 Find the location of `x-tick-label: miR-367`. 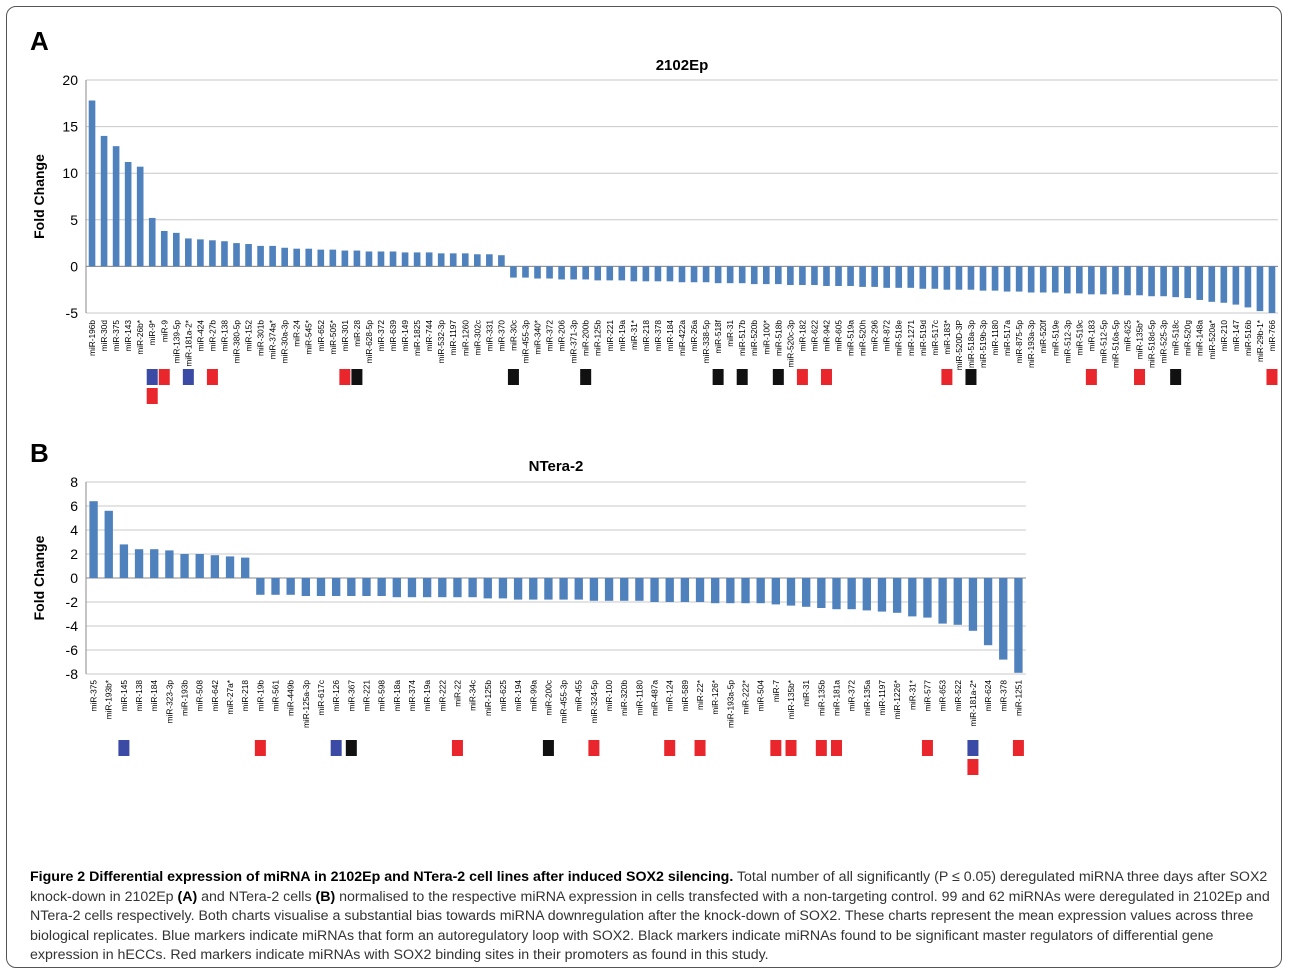

x-tick-label: miR-367 is located at coordinates (351, 696).